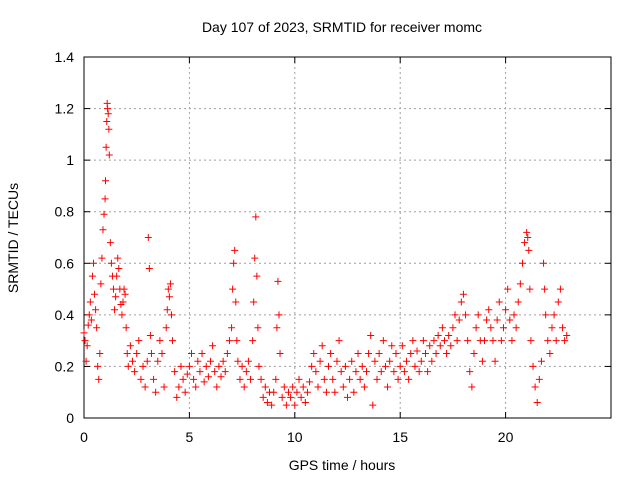 This screenshot has width=640, height=480. Describe the element at coordinates (65, 315) in the screenshot. I see `y-tick-label: 0.4` at that location.